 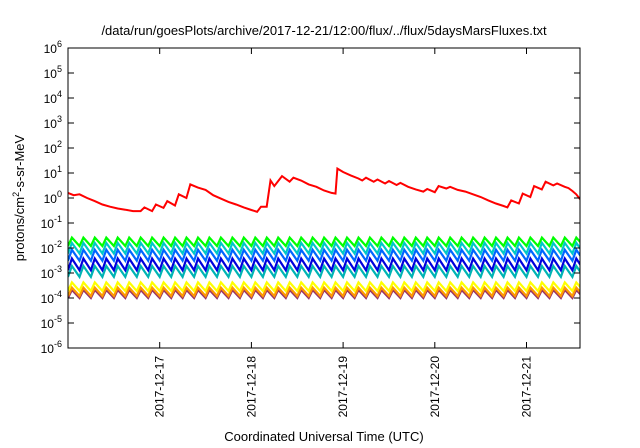 What do you see at coordinates (16, 194) in the screenshot?
I see `y-axis-label-sup: 2` at bounding box center [16, 194].